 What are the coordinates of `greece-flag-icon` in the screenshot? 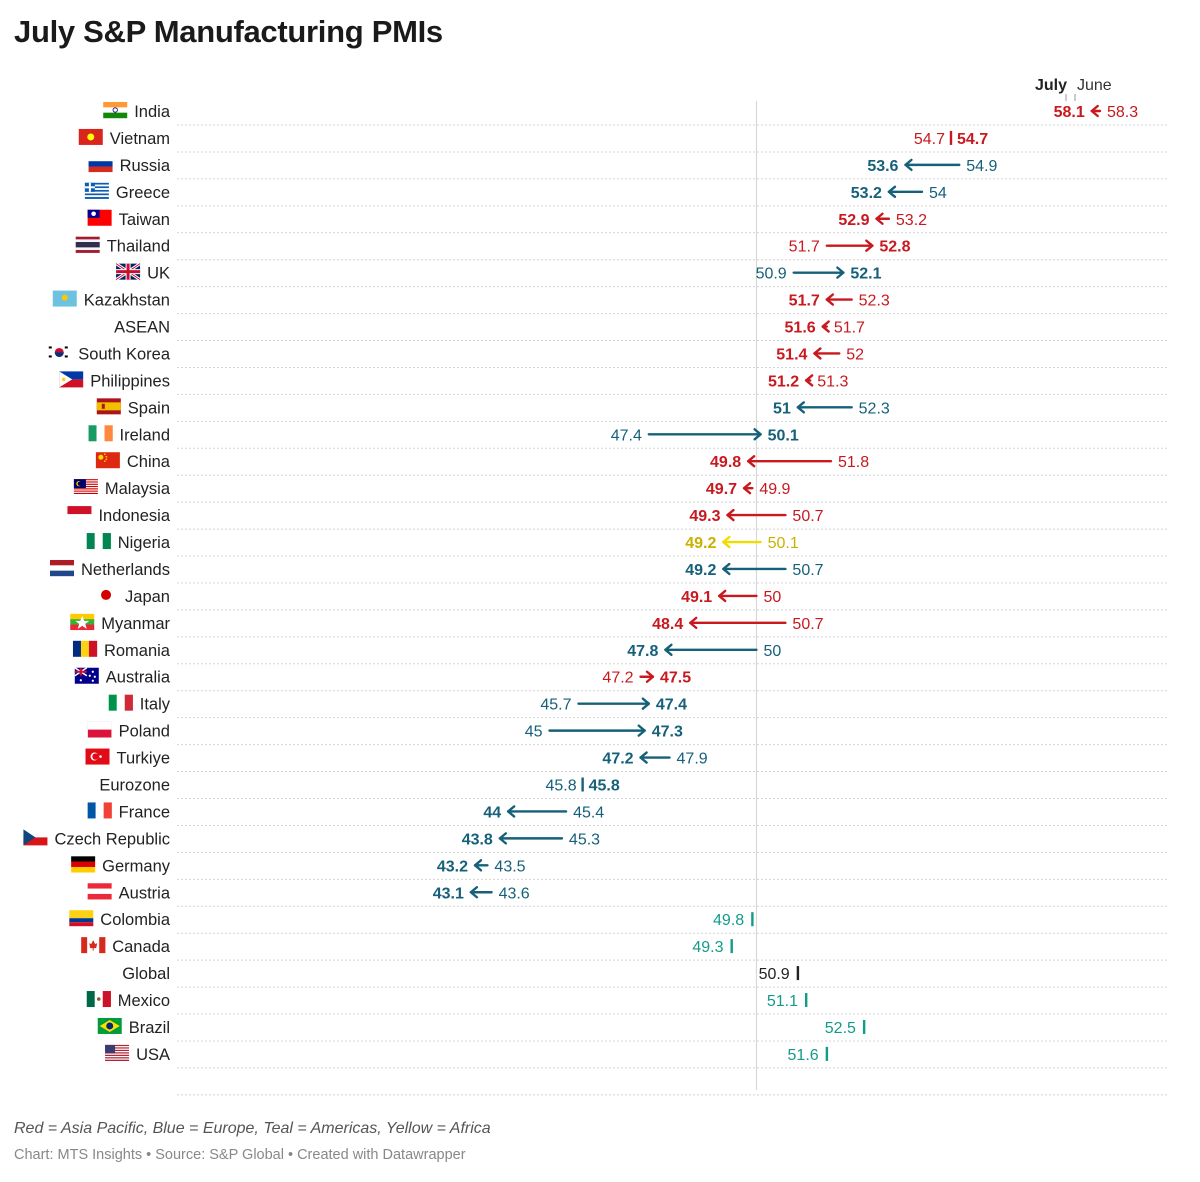 It's located at (96, 190).